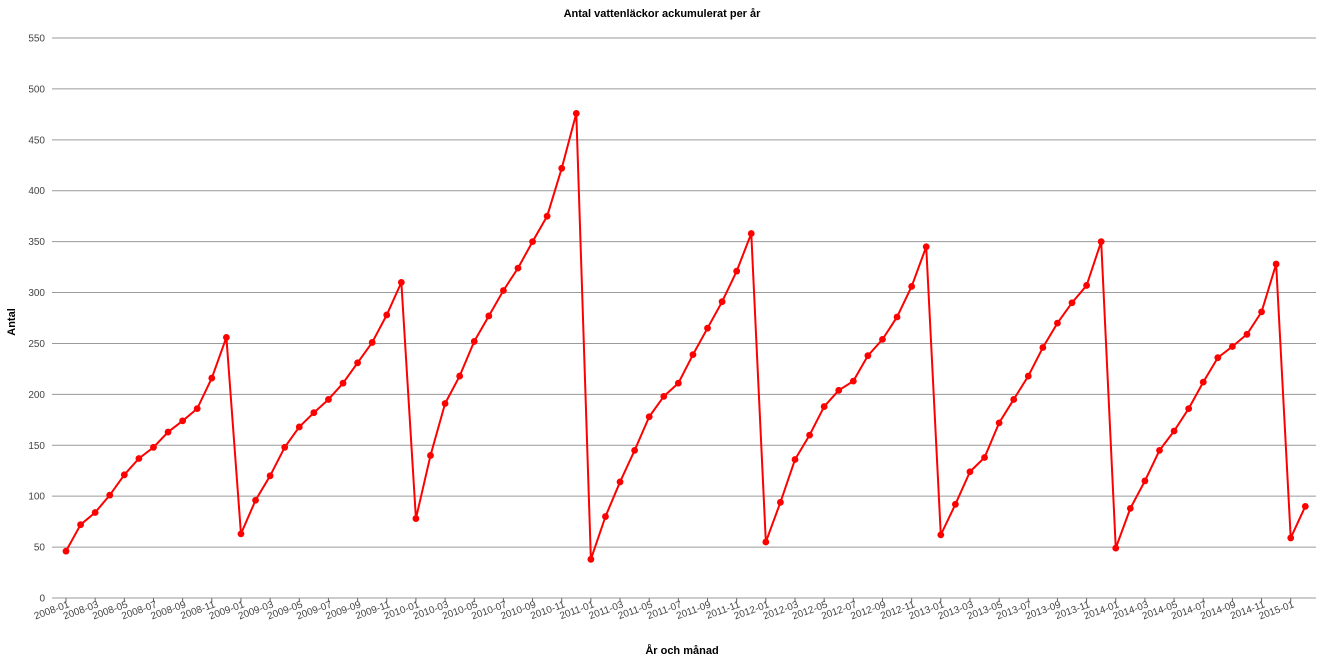 The height and width of the screenshot is (659, 1320). Describe the element at coordinates (681, 650) in the screenshot. I see `x-axis-label: År och månad` at that location.